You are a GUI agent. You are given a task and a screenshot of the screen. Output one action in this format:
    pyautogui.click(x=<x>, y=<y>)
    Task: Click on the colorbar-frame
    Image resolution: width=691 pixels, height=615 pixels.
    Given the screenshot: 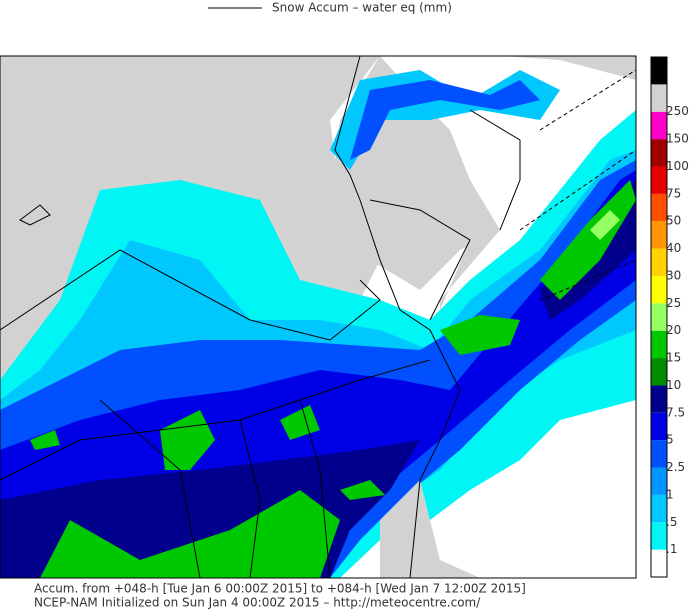 What is the action you would take?
    pyautogui.click(x=659, y=317)
    